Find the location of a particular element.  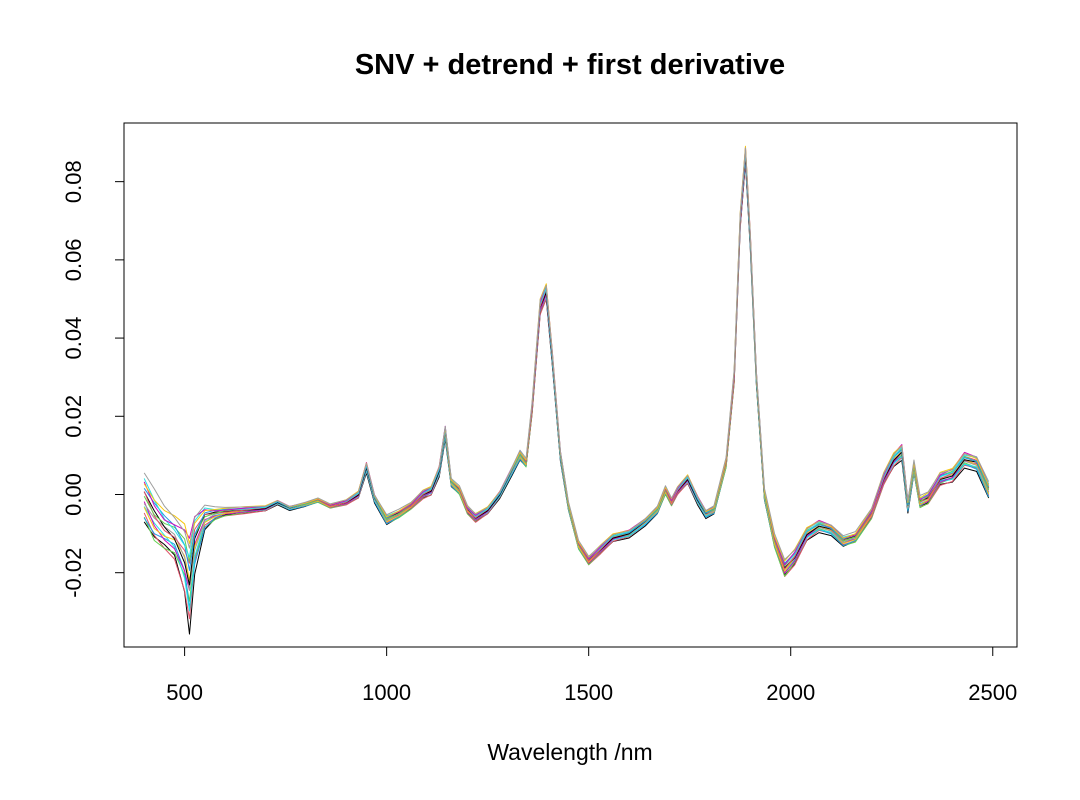

x-tick-label: 2500 is located at coordinates (992, 692).